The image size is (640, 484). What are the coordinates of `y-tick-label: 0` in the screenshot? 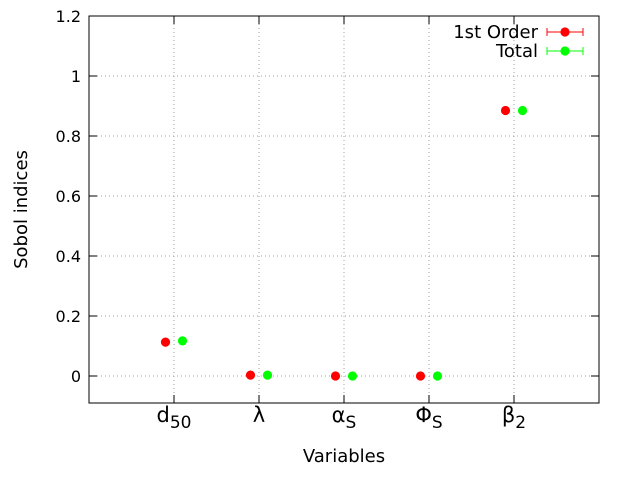 It's located at (76, 376).